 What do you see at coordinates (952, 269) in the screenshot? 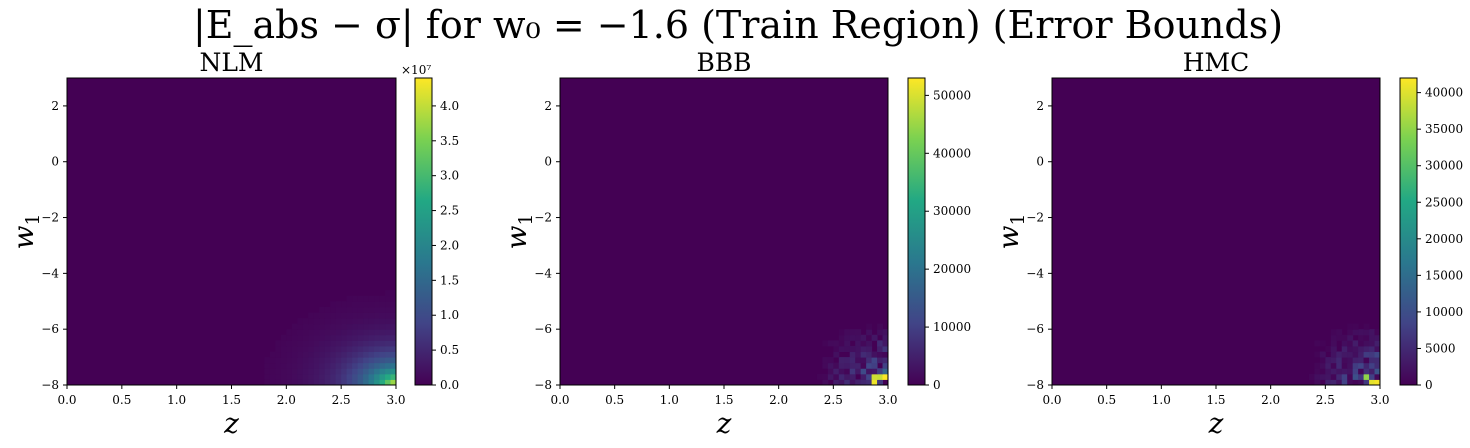
I see `colorbar-tick-label: 20000` at bounding box center [952, 269].